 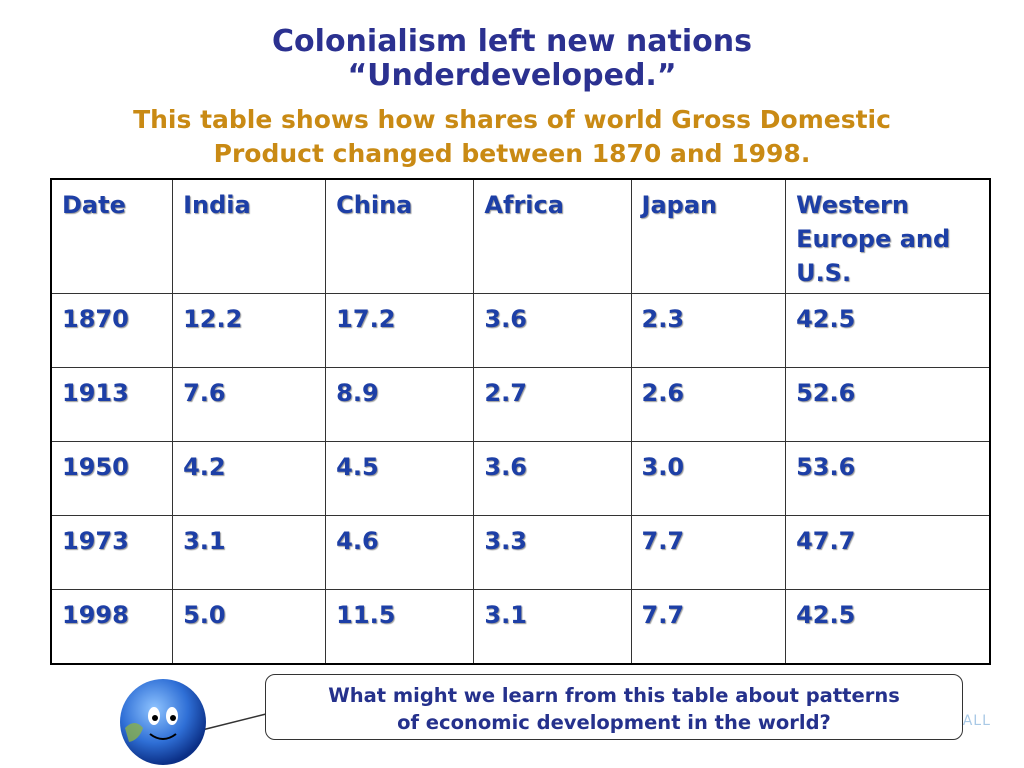 I want to click on table-cell: 2.7, so click(x=552, y=404).